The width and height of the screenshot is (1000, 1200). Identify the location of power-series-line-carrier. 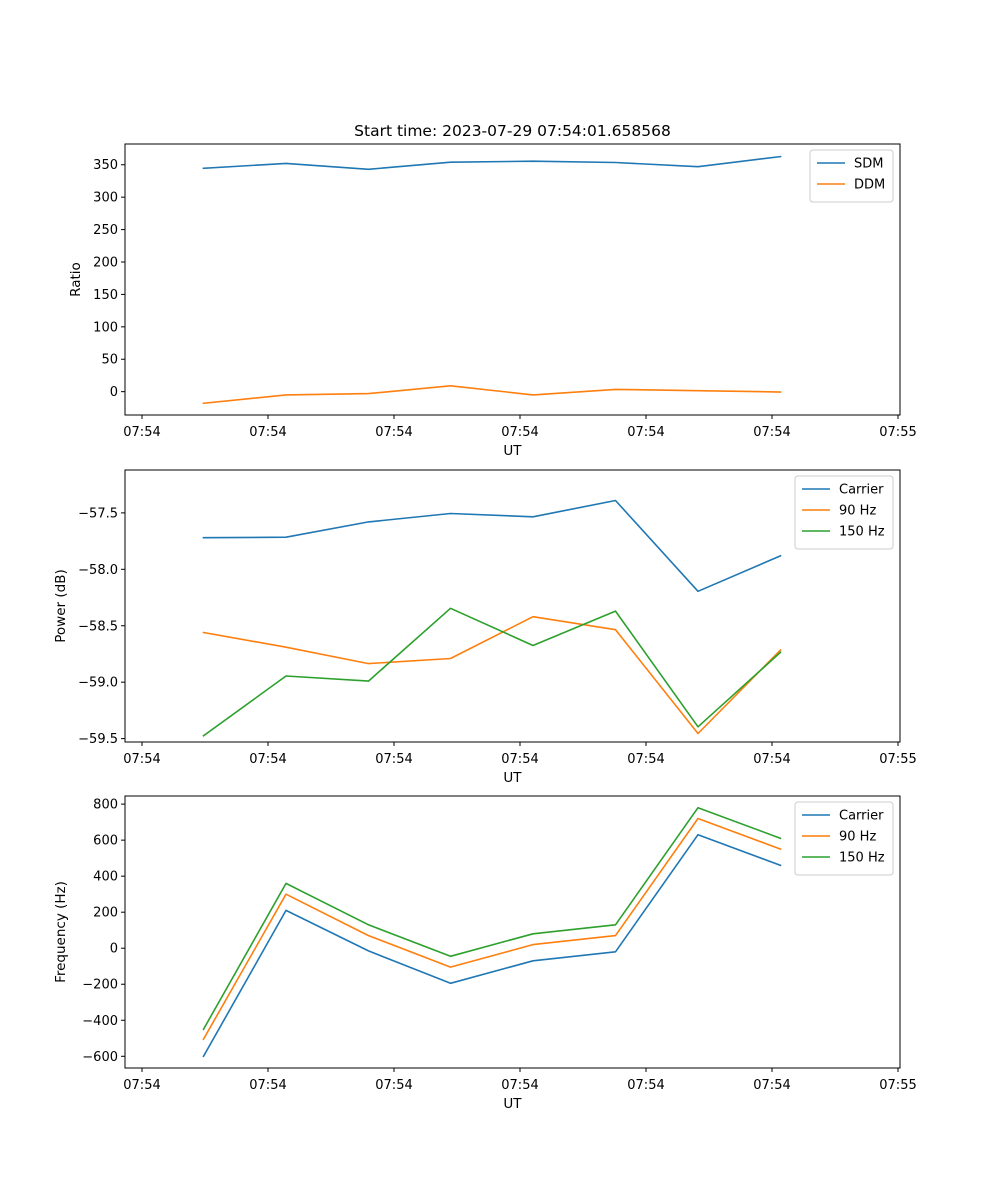
(492, 546).